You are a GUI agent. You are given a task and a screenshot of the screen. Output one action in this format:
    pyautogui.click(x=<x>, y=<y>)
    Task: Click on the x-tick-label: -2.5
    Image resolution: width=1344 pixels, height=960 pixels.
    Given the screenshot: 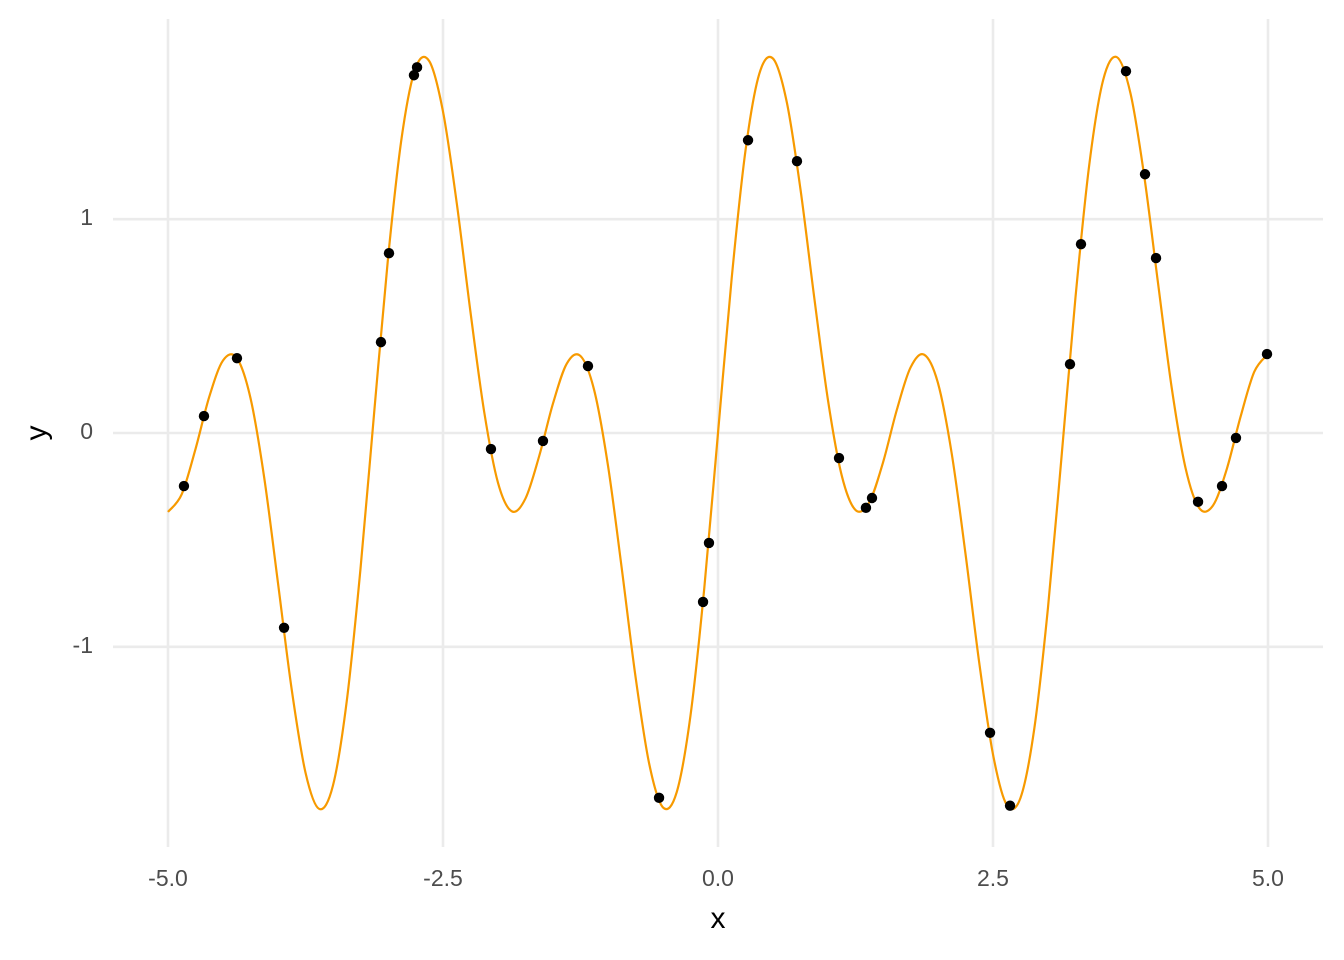 What is the action you would take?
    pyautogui.click(x=443, y=878)
    